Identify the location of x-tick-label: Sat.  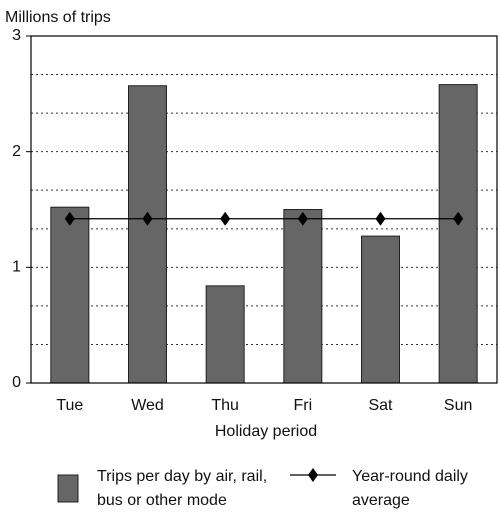
(380, 405).